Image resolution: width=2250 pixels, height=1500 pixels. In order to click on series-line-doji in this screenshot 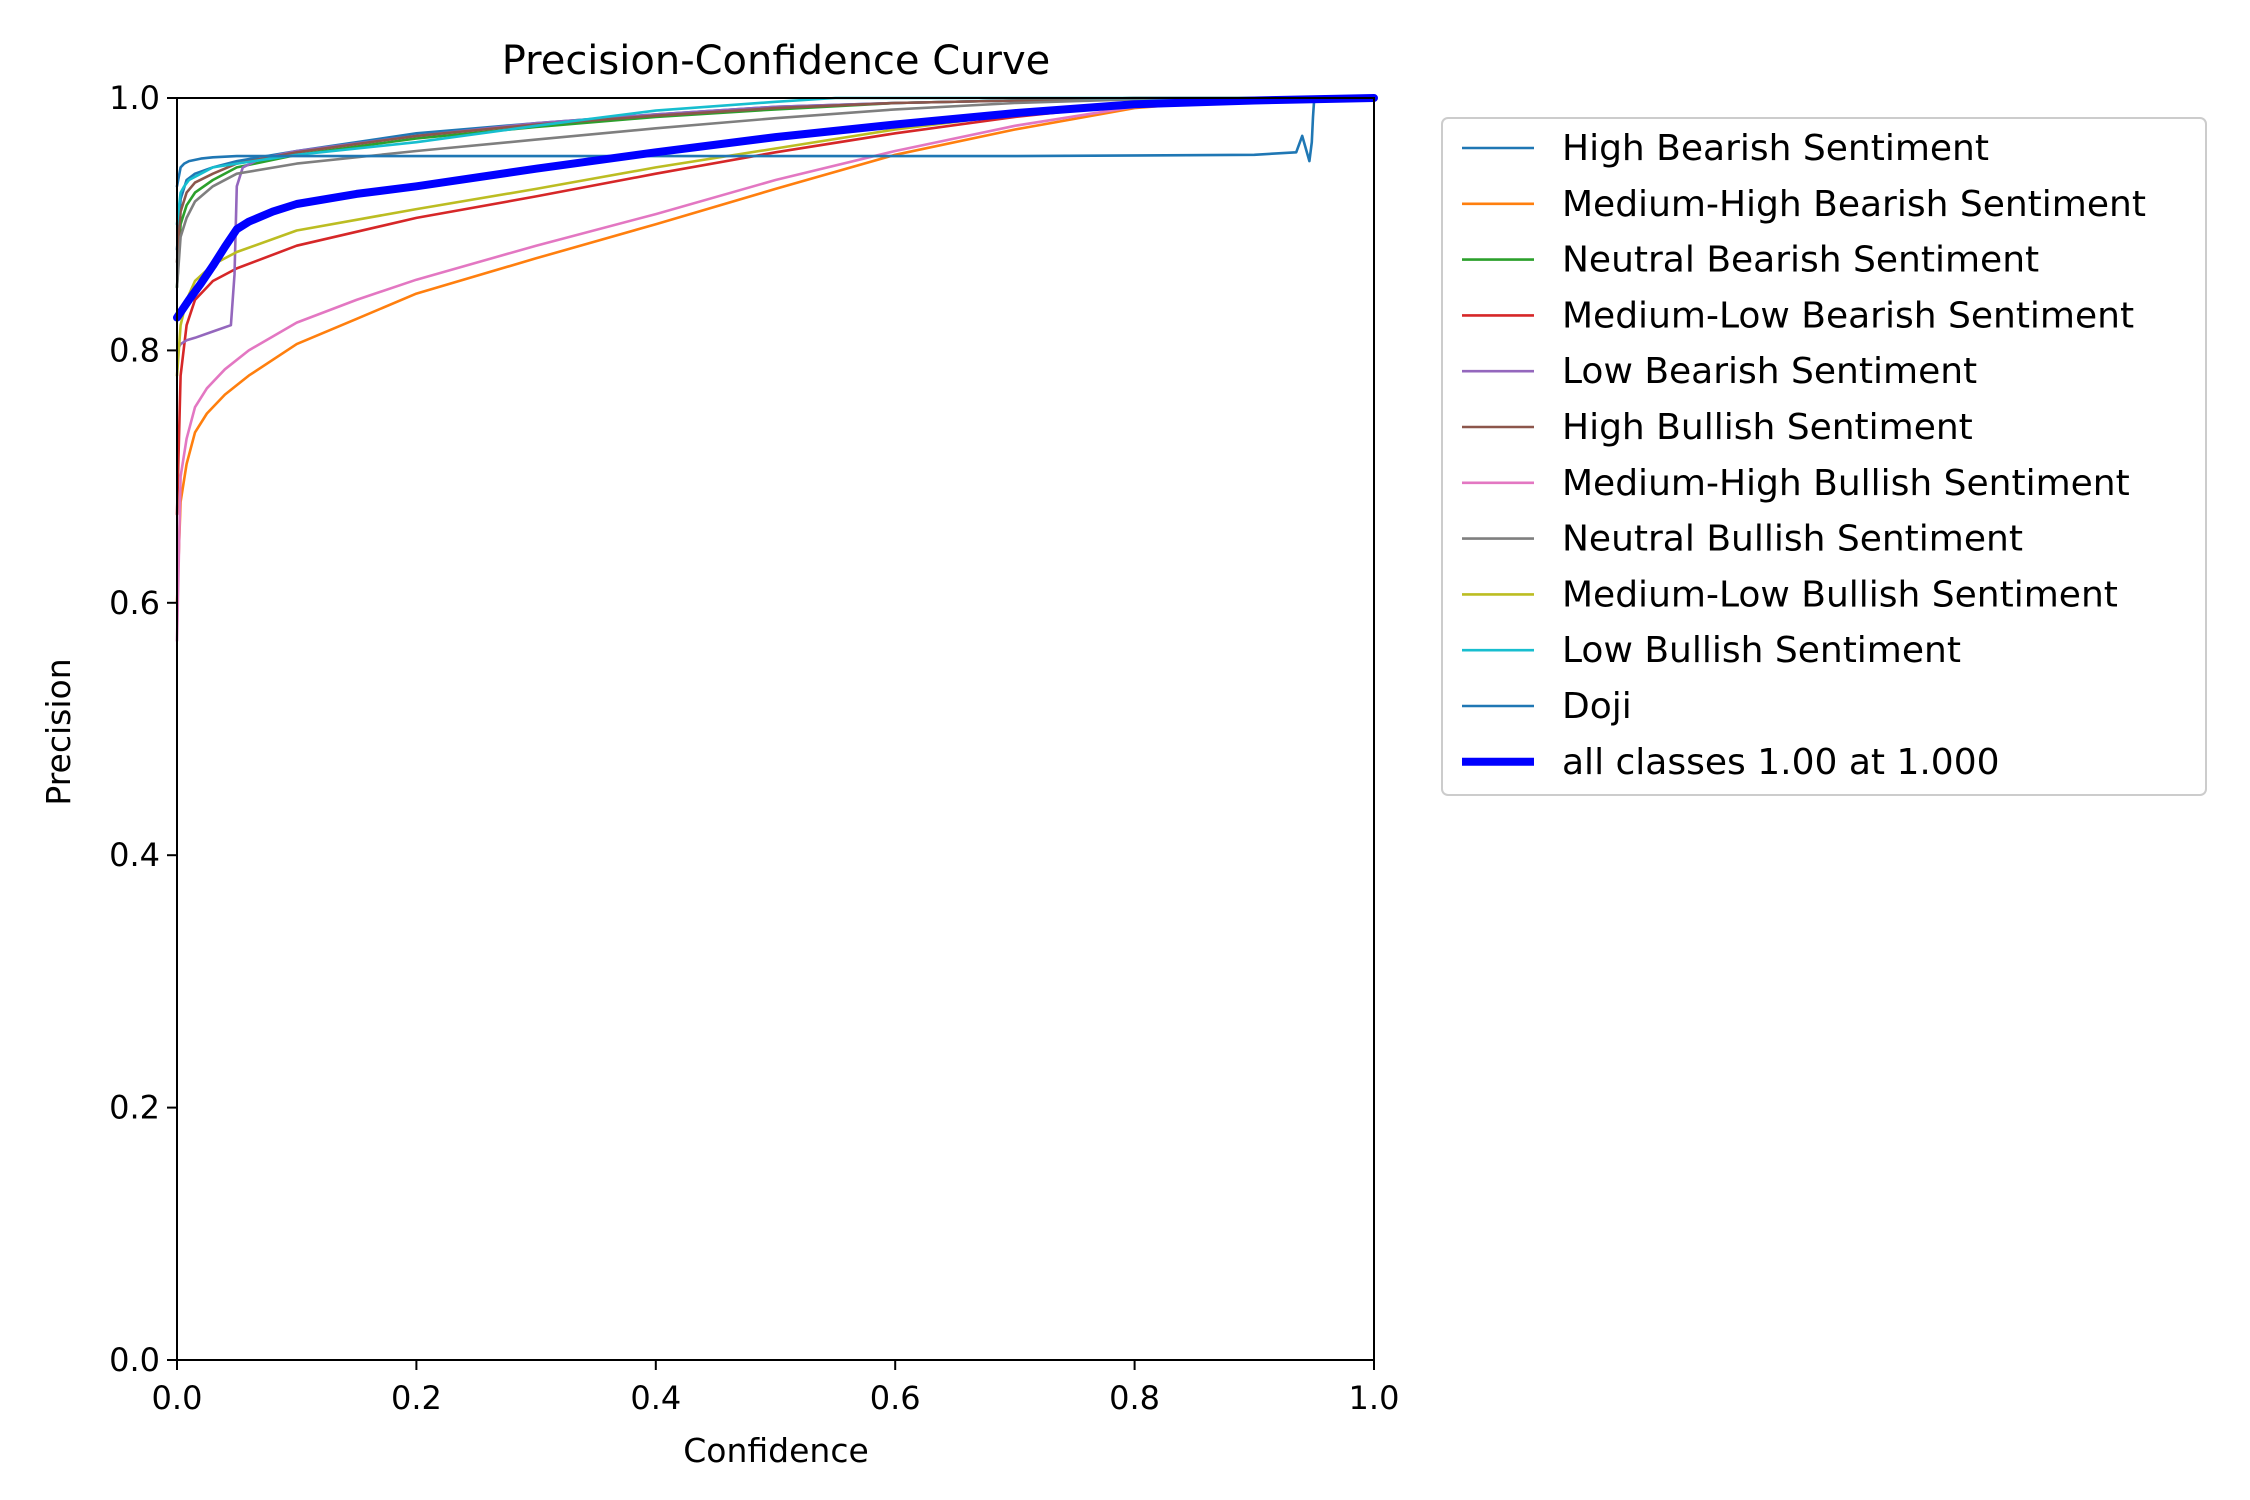, I will do `click(775, 142)`.